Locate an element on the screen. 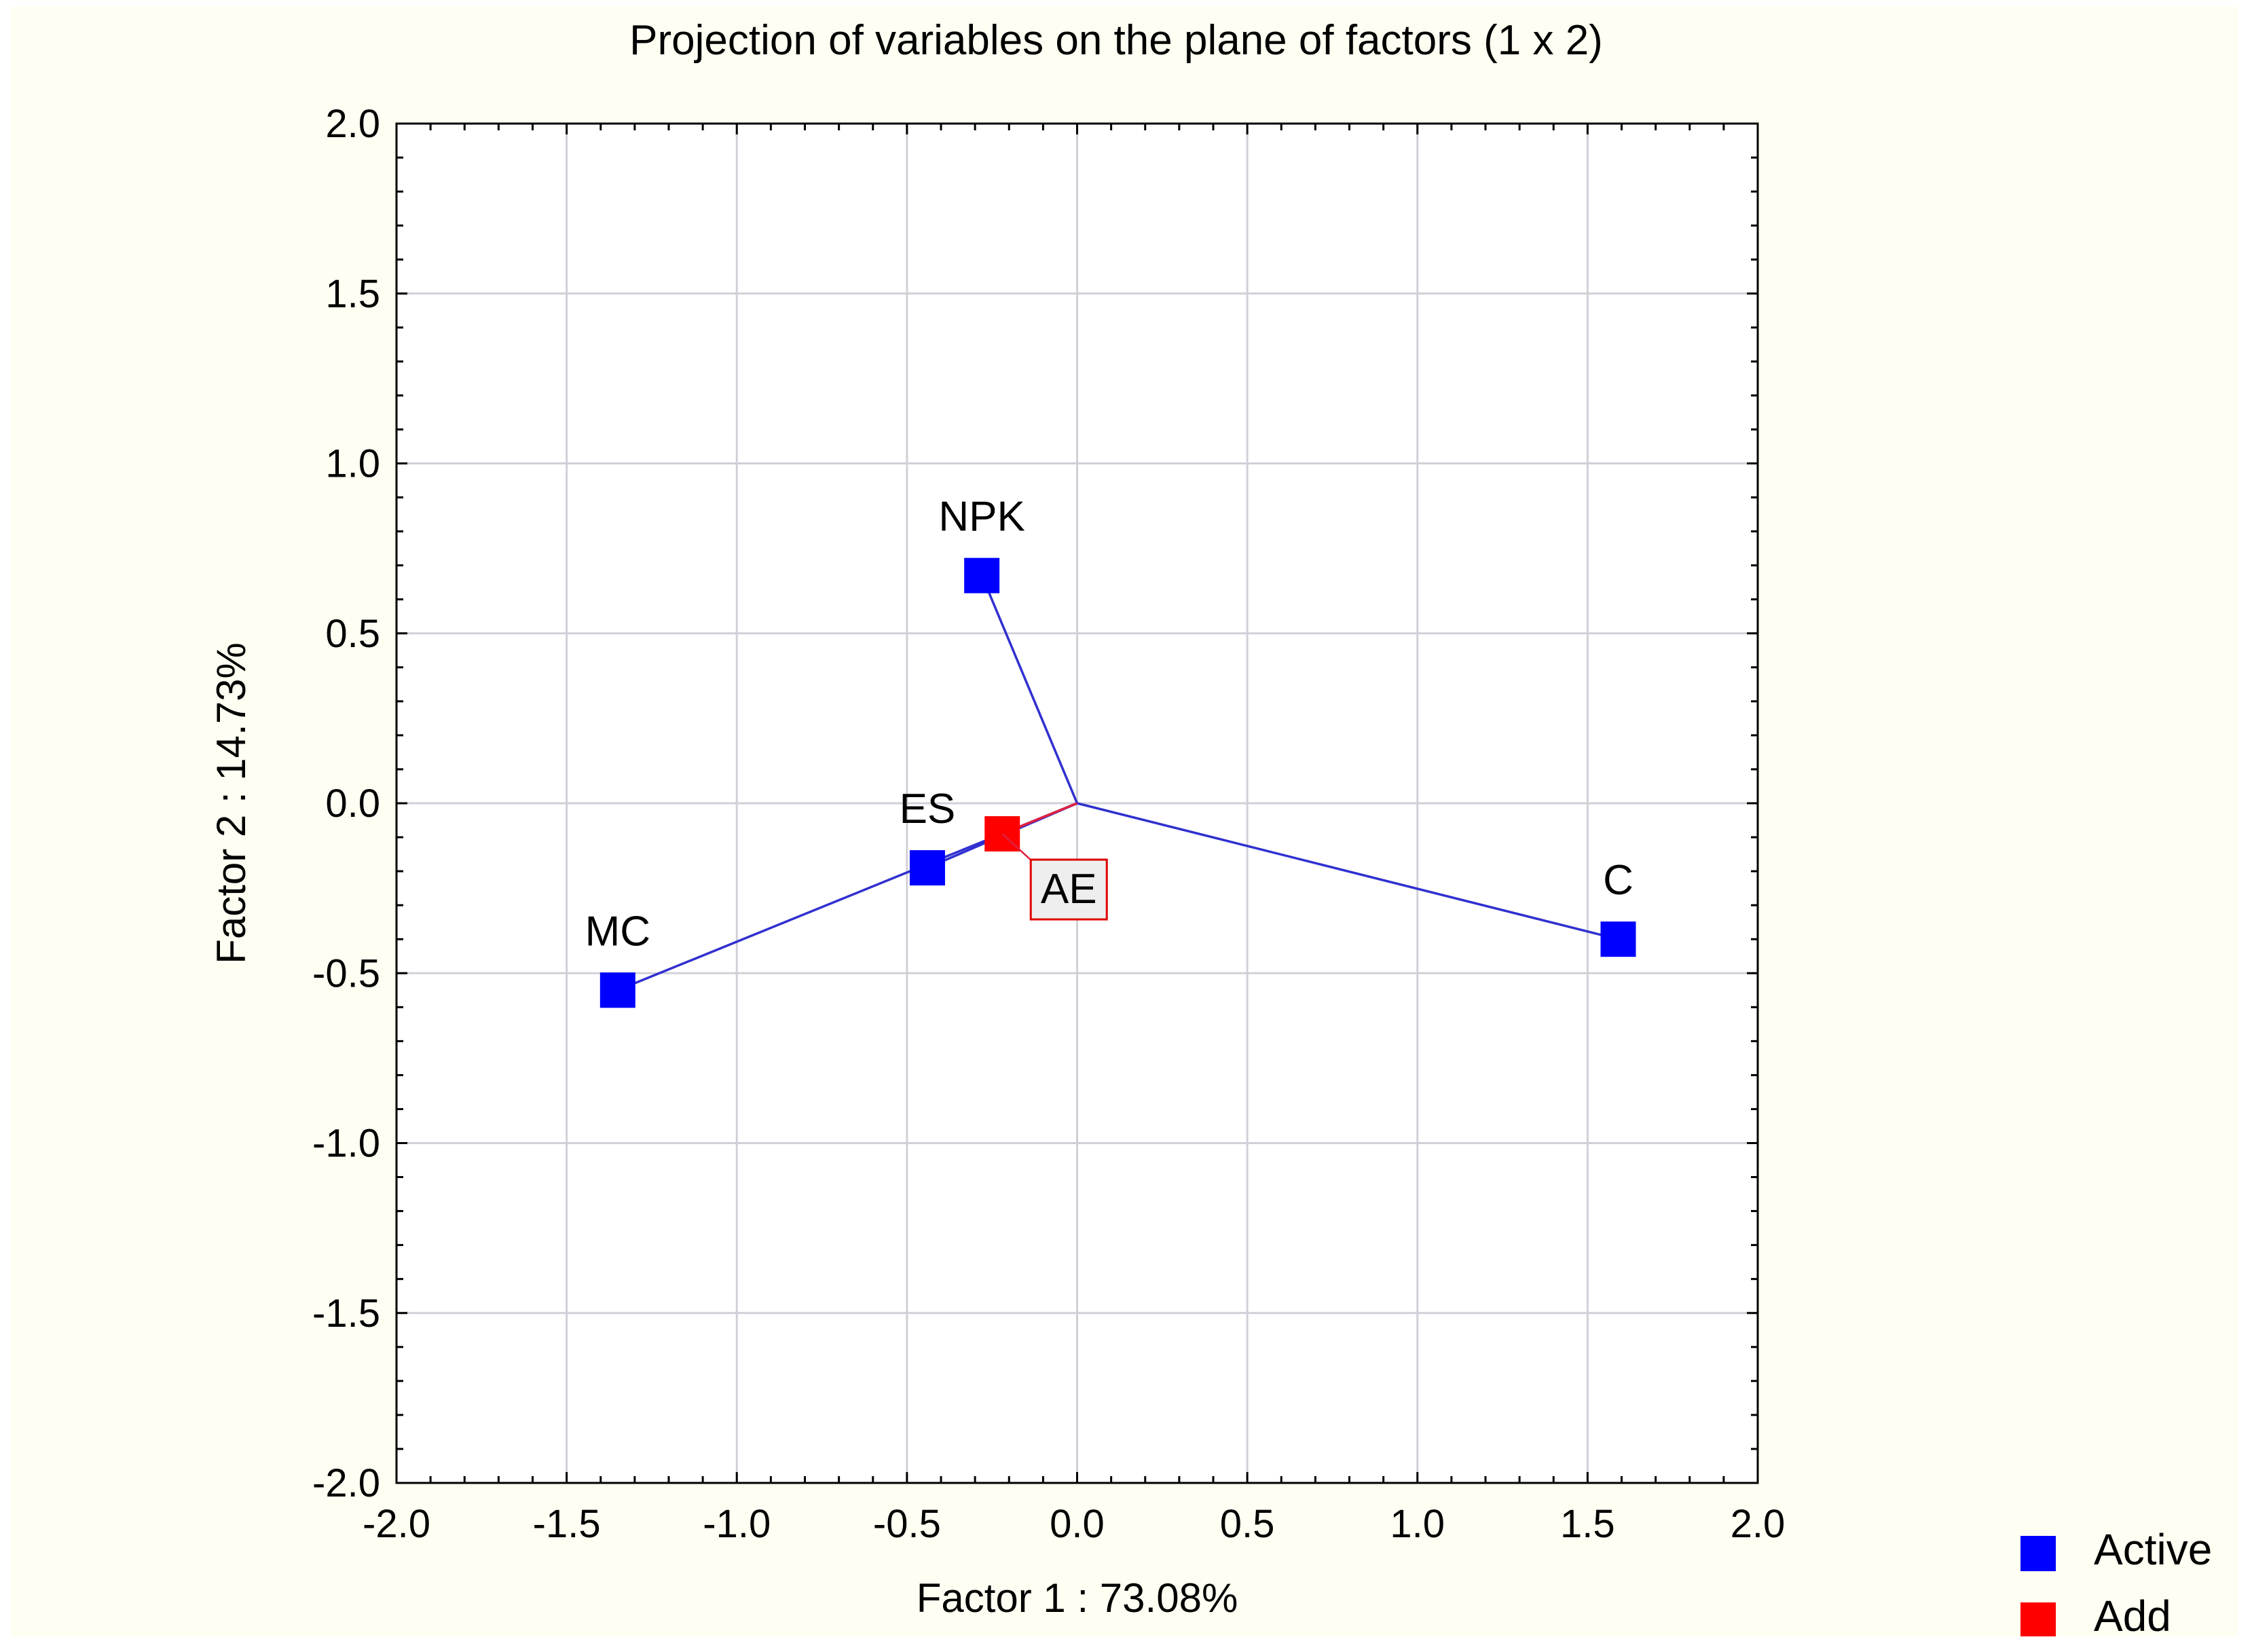  label-leader-ae is located at coordinates (1018, 848).